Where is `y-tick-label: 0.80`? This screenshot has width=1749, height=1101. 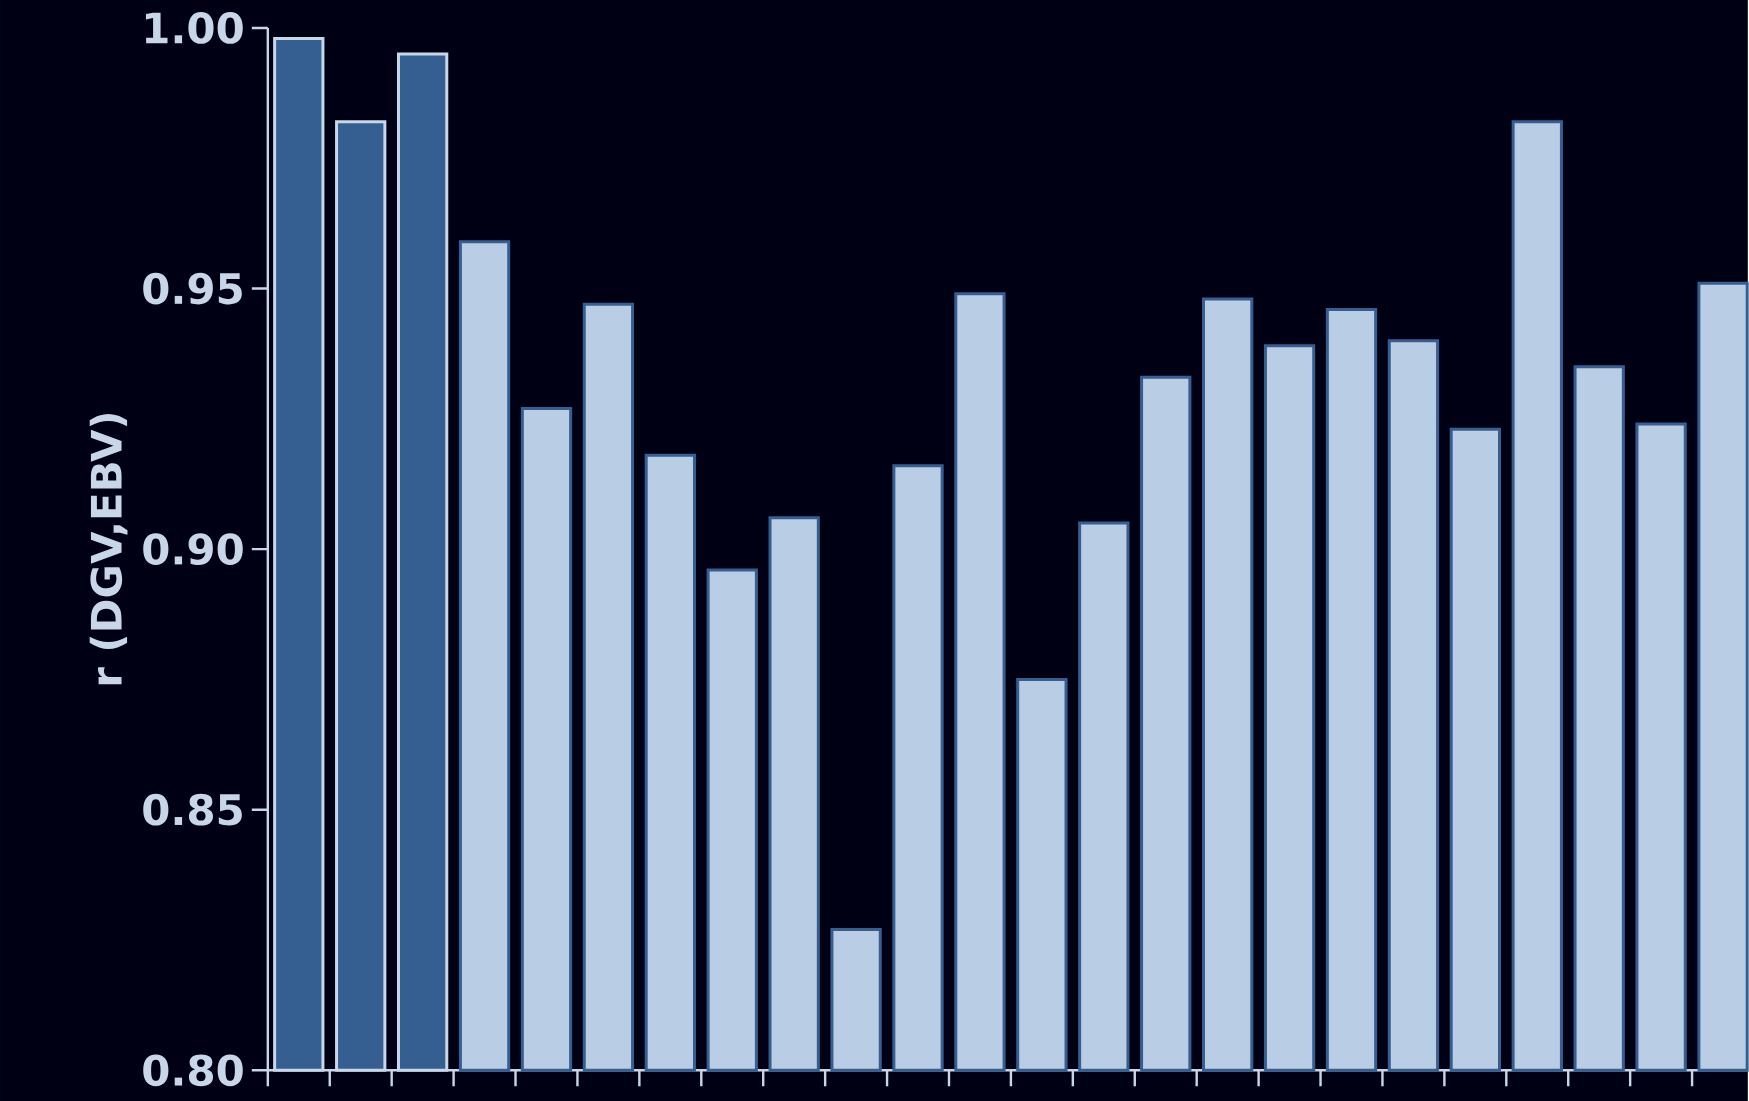
y-tick-label: 0.80 is located at coordinates (193, 1070).